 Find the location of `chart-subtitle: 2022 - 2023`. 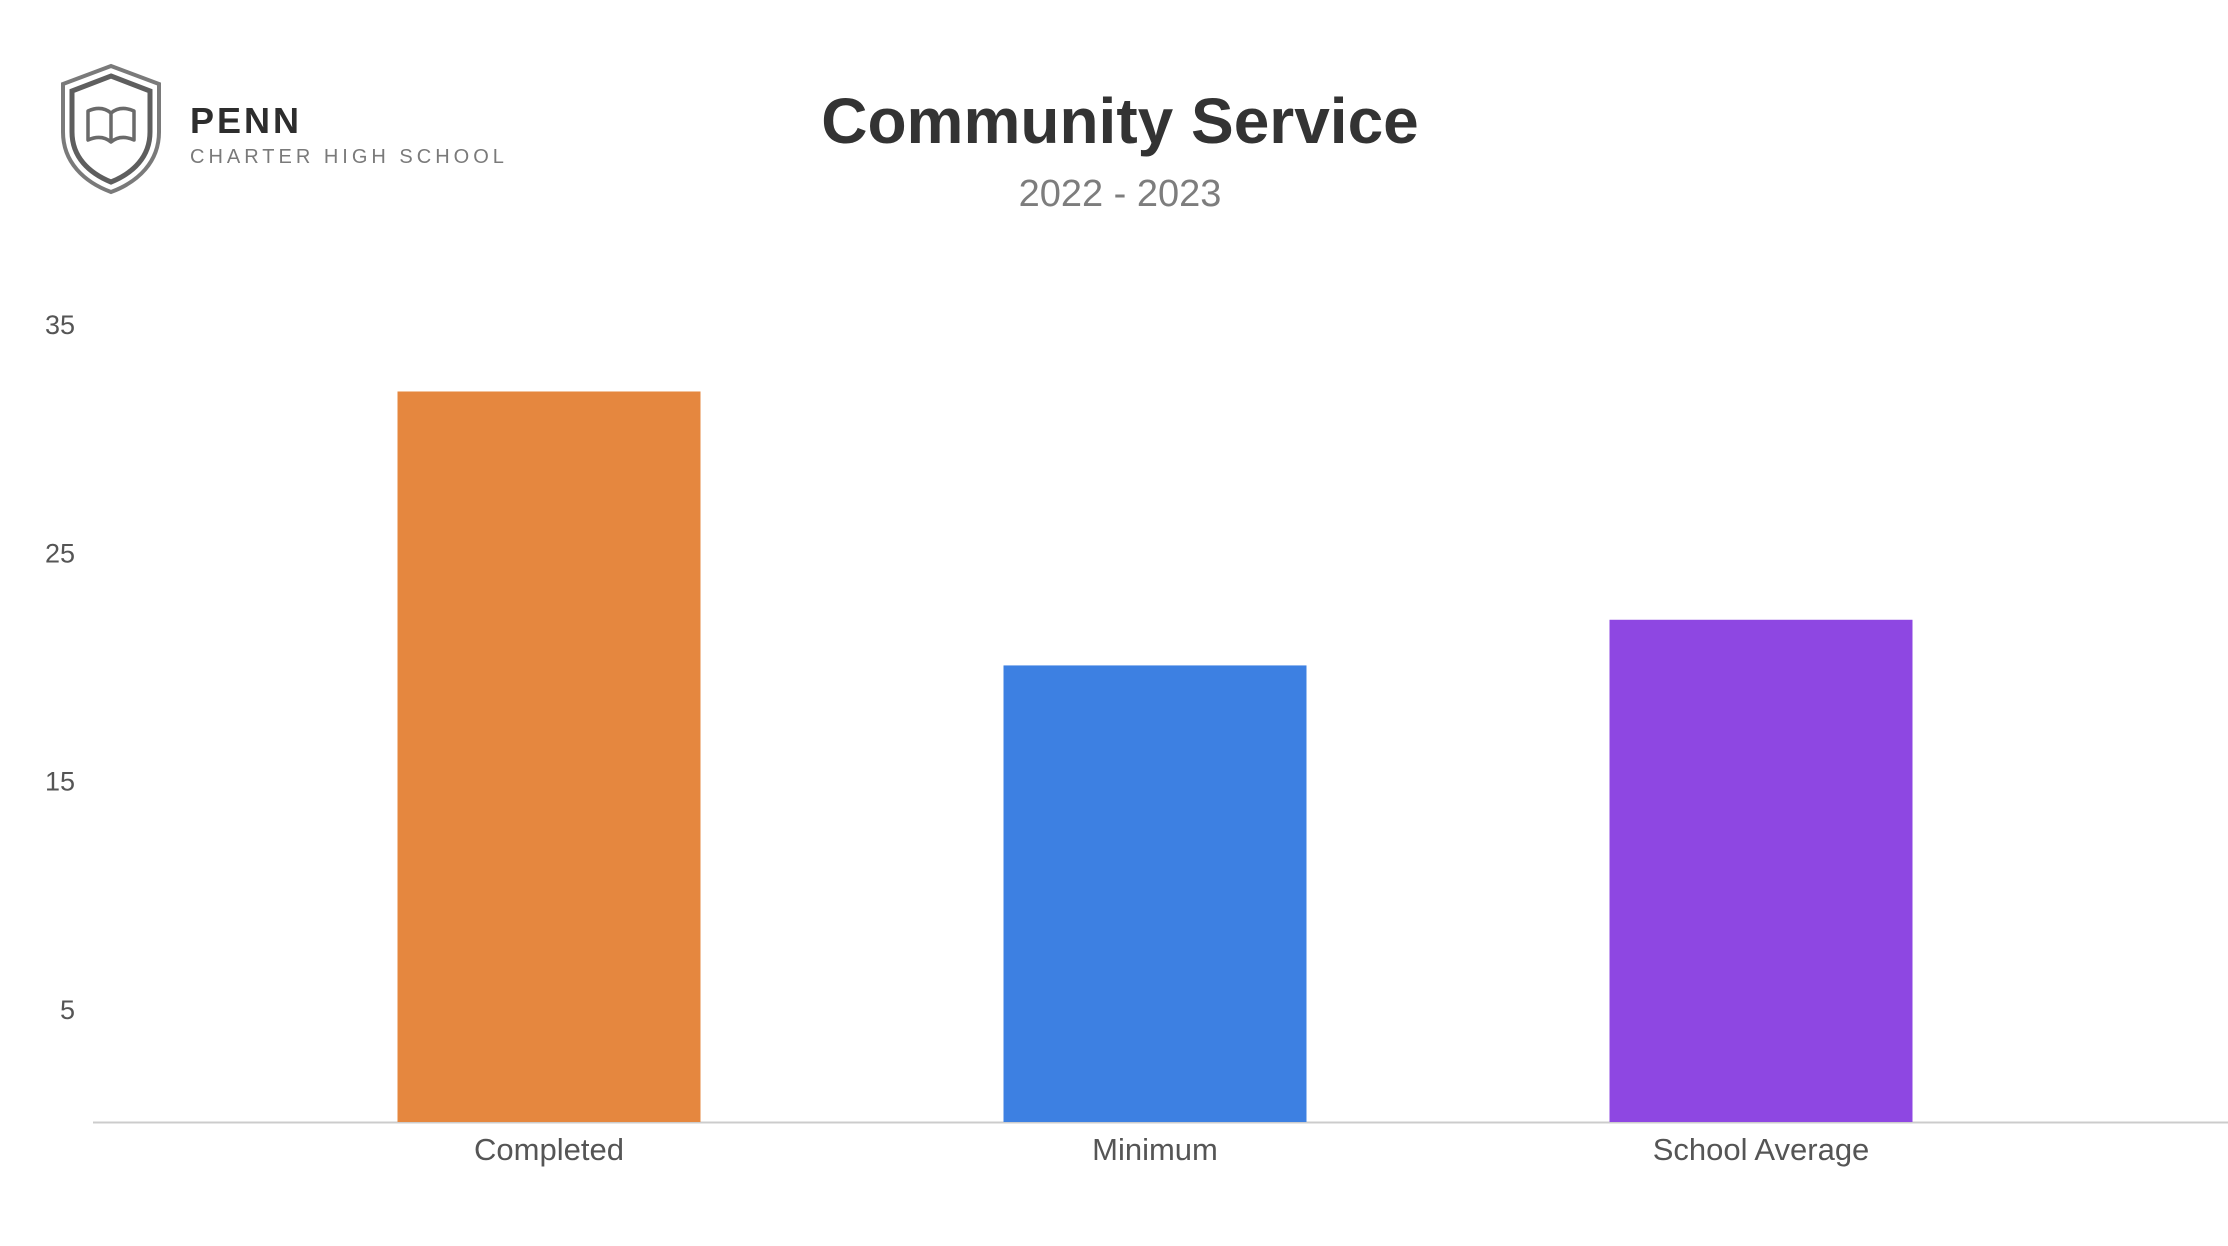

chart-subtitle: 2022 - 2023 is located at coordinates (1120, 194).